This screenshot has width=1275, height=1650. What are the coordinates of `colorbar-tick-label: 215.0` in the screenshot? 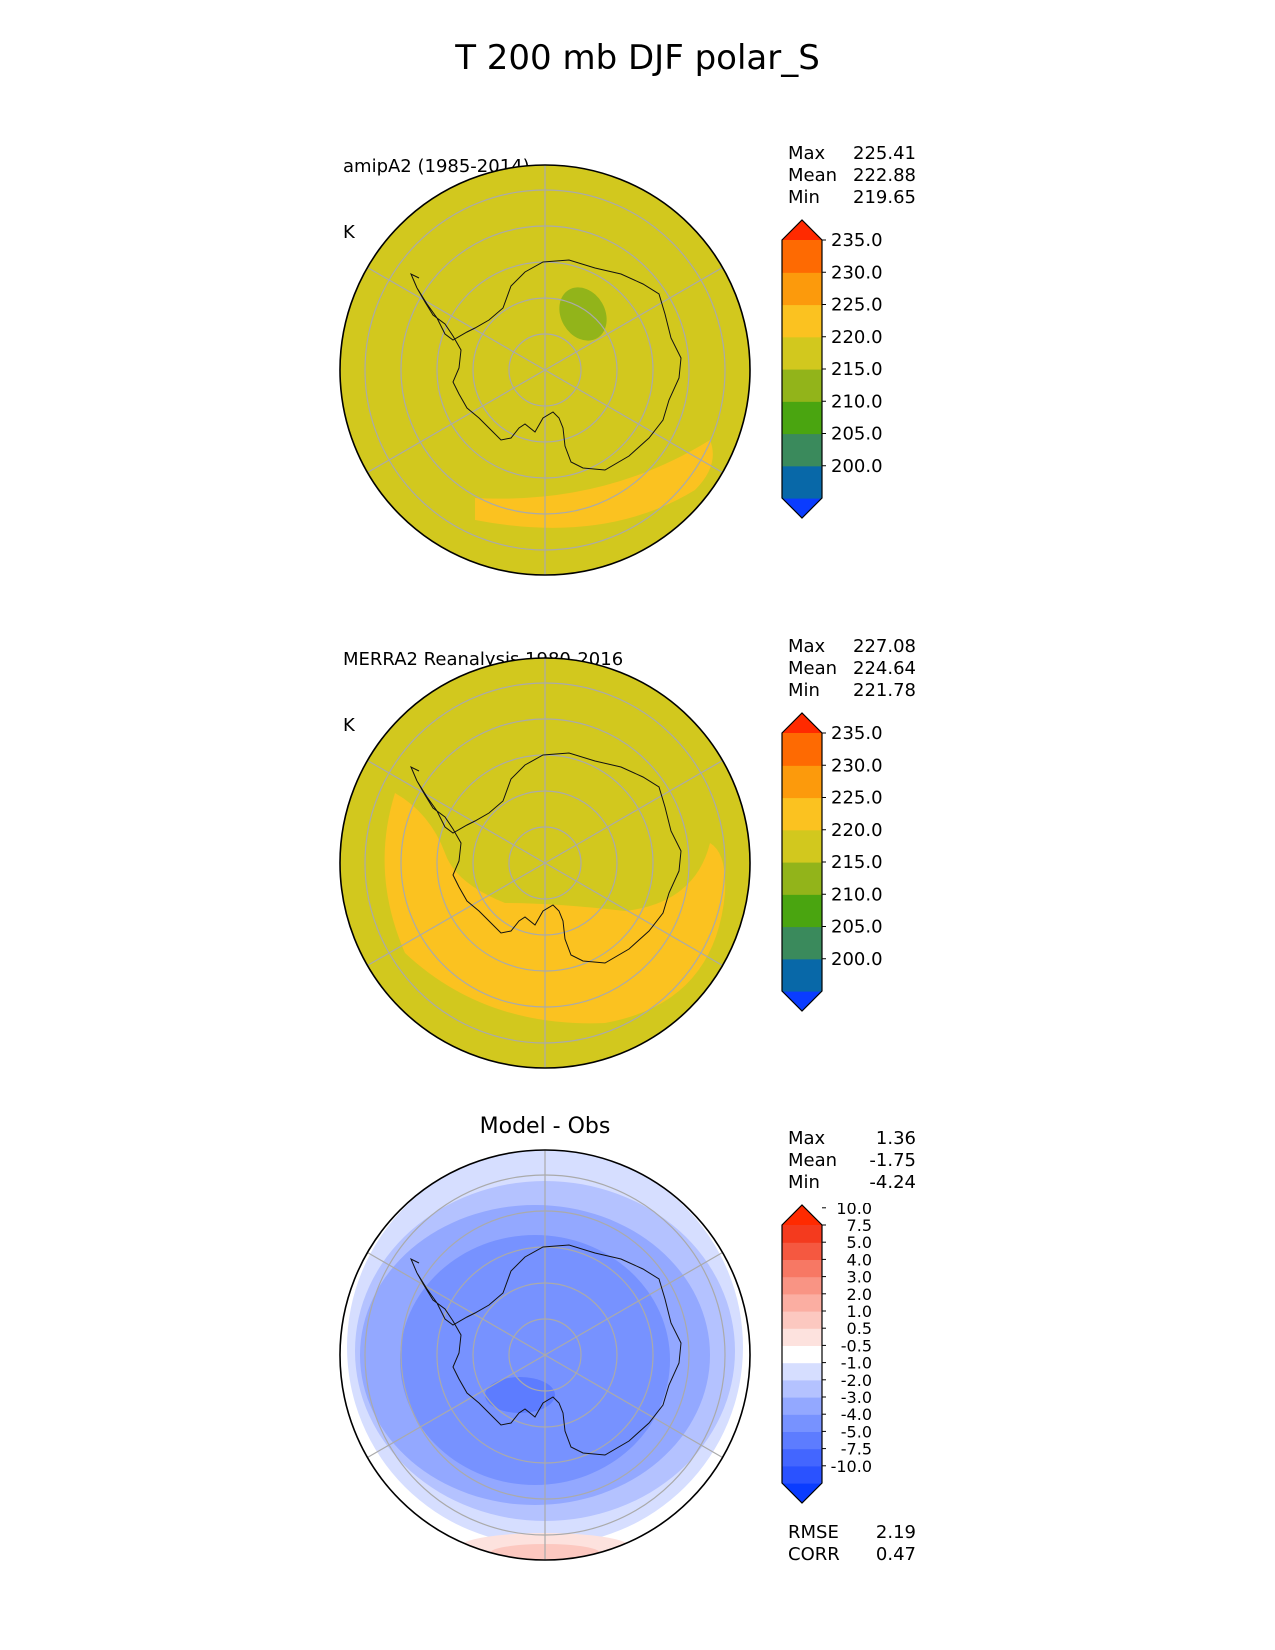 It's located at (857, 369).